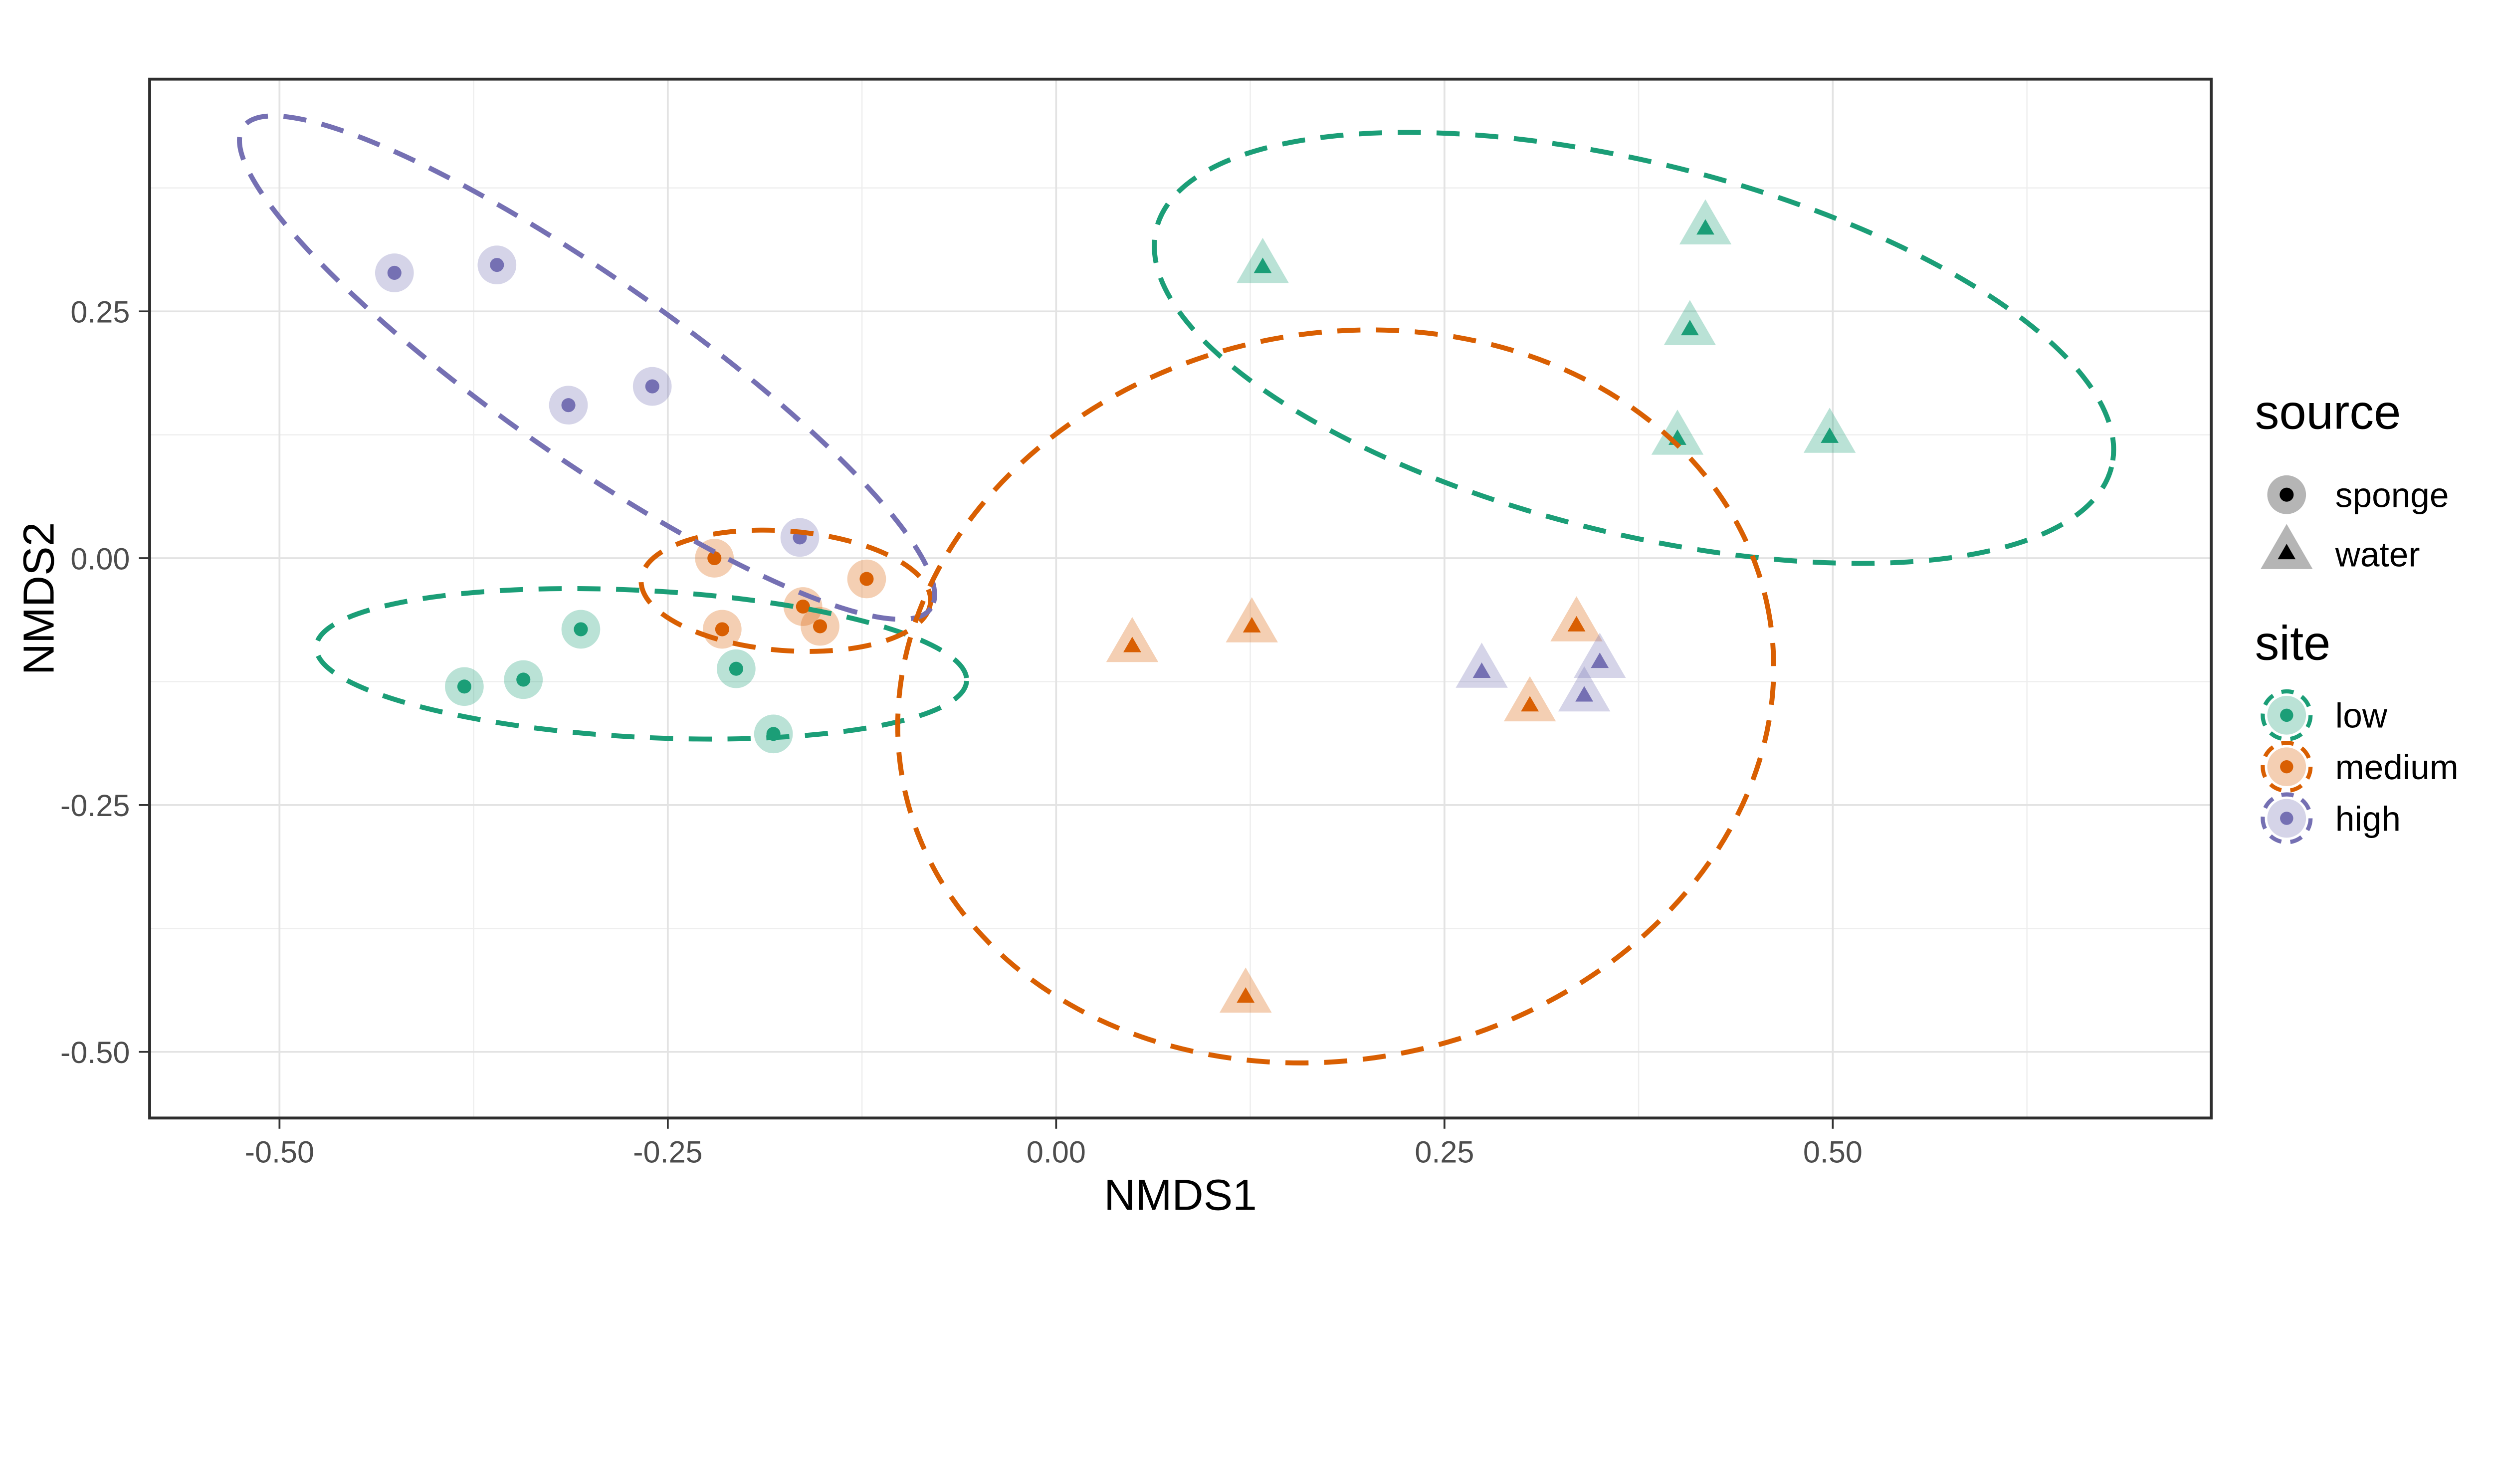 This screenshot has height=1484, width=2494. I want to click on legend-key-medium, so click(2287, 767).